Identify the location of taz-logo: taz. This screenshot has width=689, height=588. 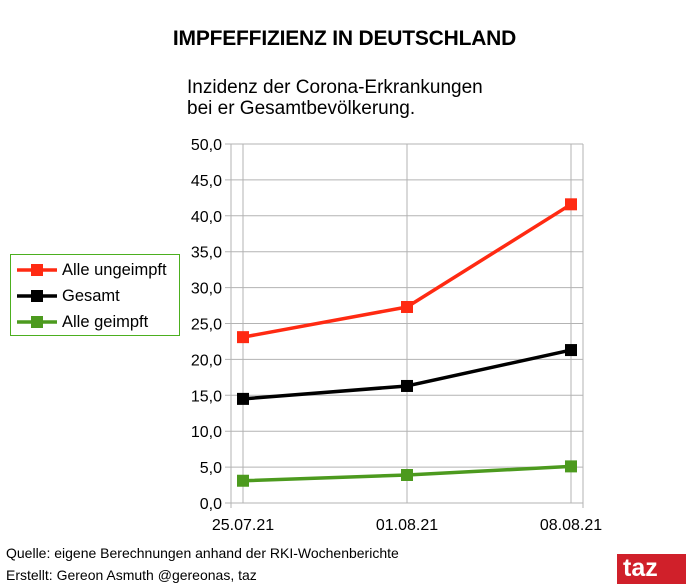
(651, 569).